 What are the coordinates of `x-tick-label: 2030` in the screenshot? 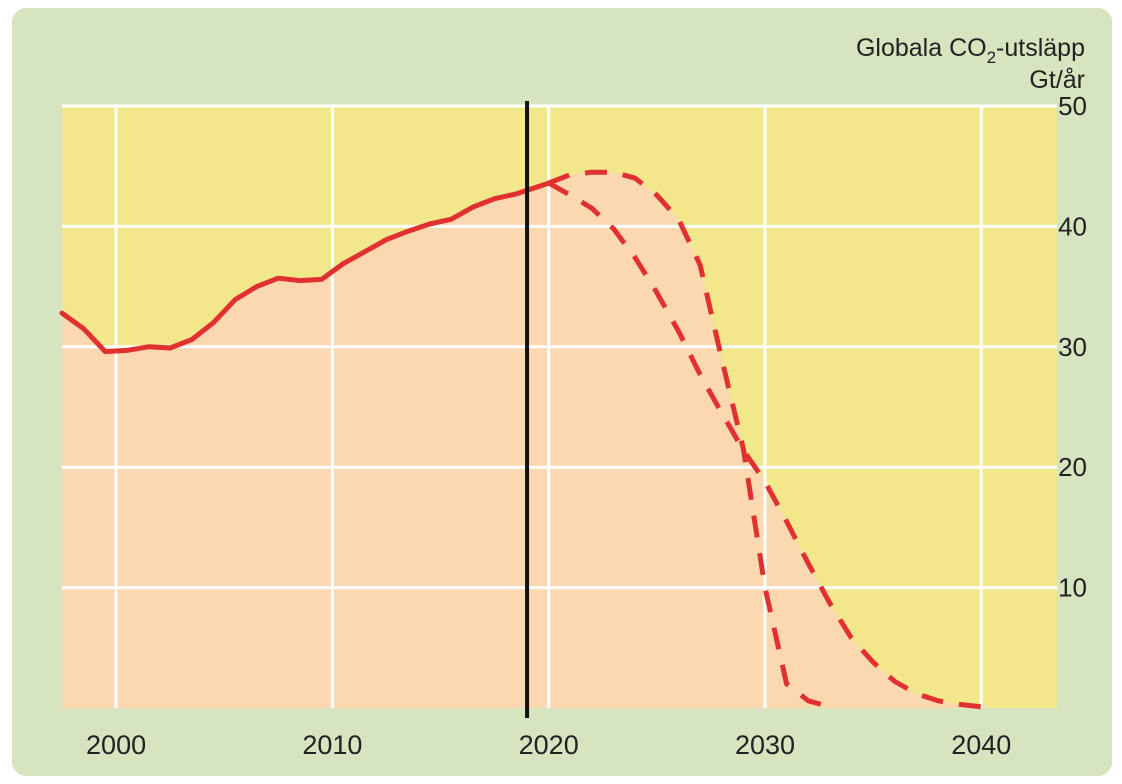 It's located at (765, 745).